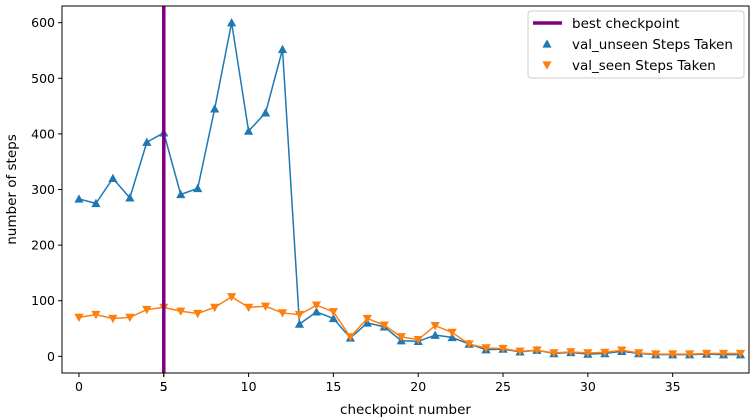 This screenshot has height=419, width=754. I want to click on x-tick-label: 15, so click(333, 386).